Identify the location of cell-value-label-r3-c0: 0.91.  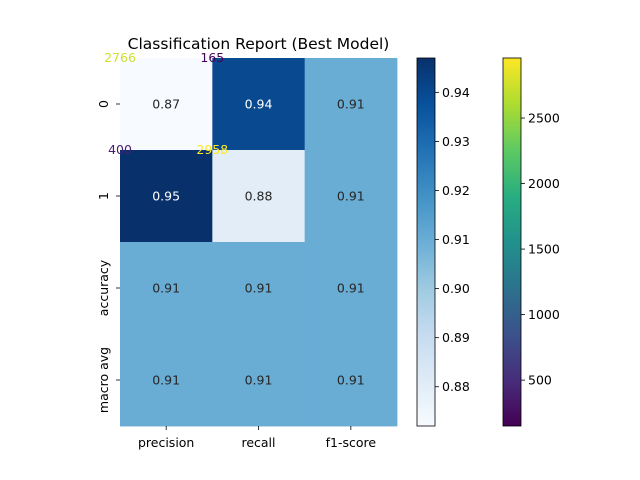
(166, 380).